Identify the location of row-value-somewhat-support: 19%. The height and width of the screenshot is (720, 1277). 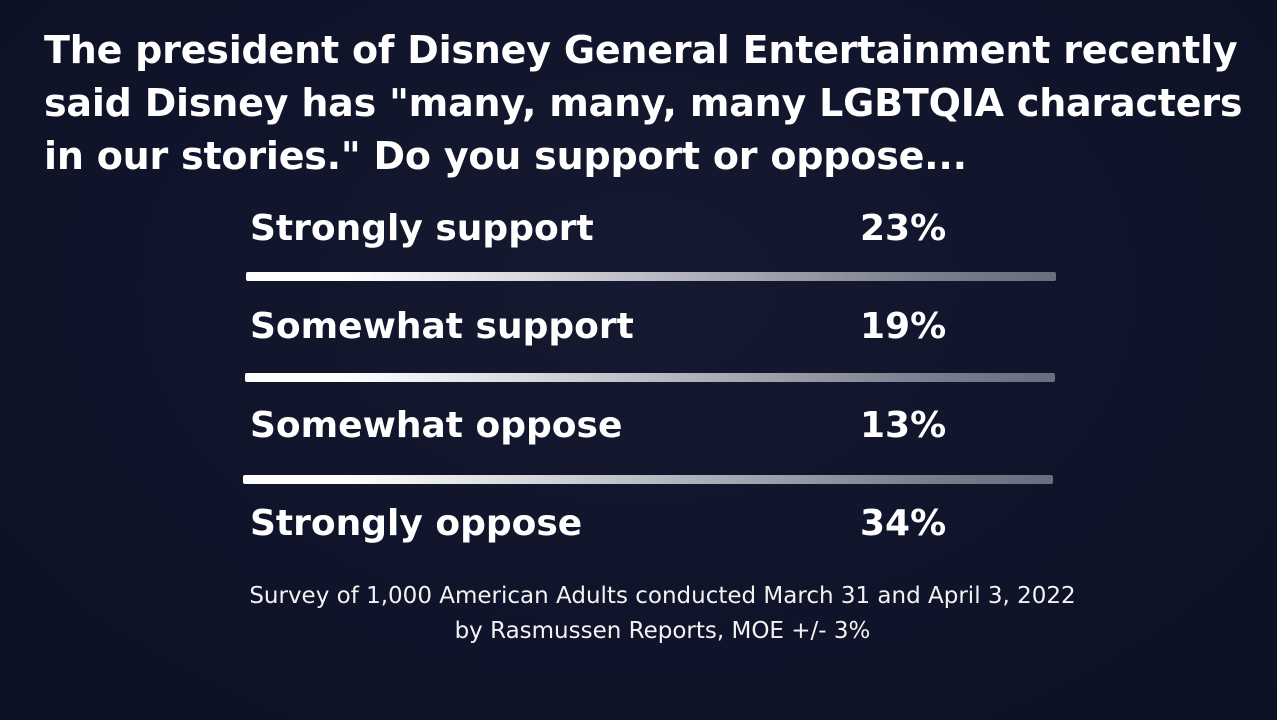
(903, 326).